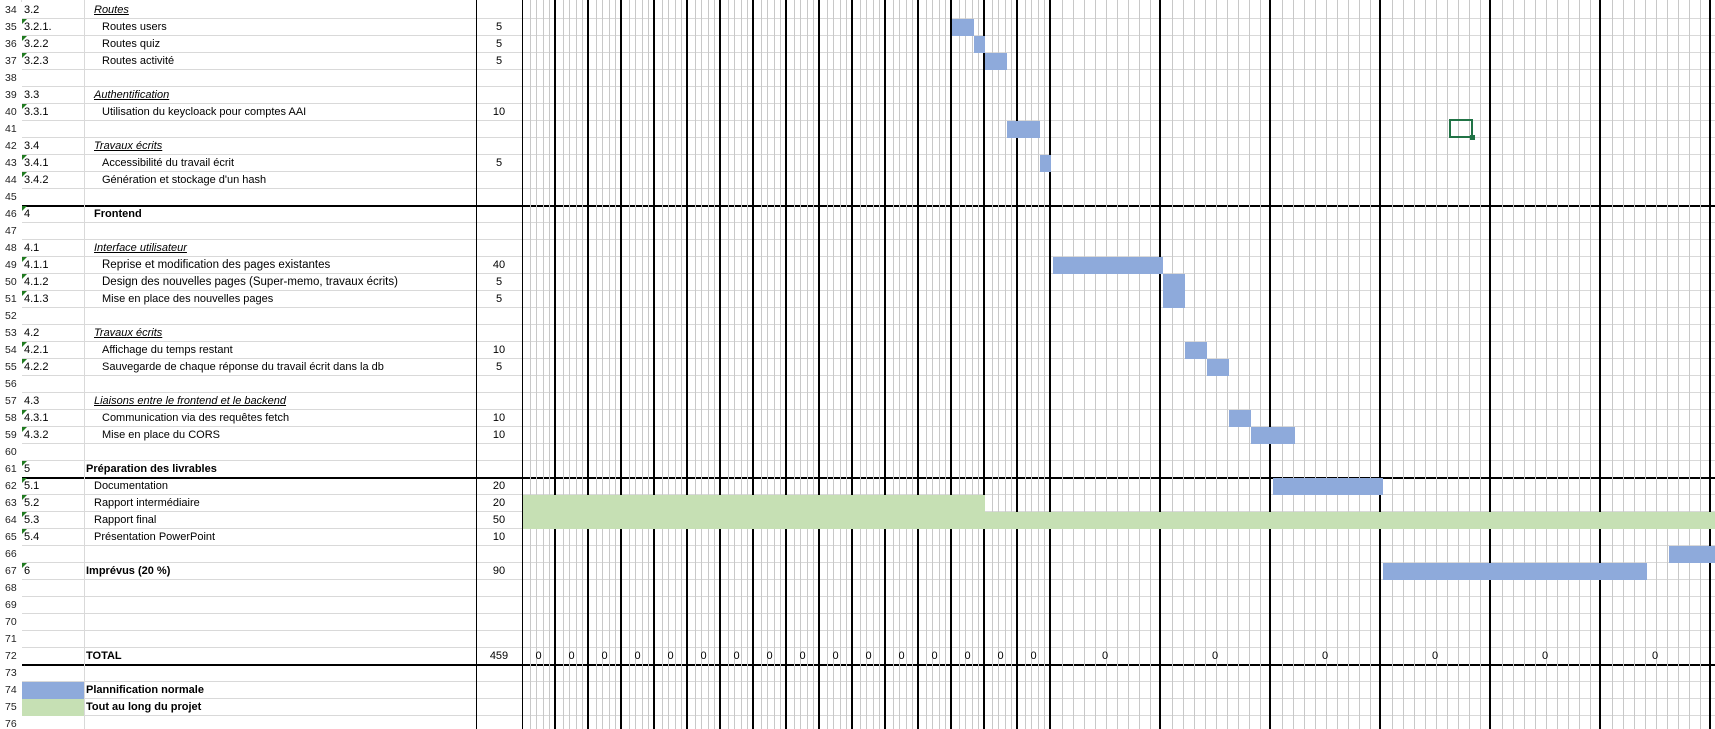 This screenshot has height=729, width=1715. Describe the element at coordinates (125, 520) in the screenshot. I see `task-label-cell: Rapport final` at that location.